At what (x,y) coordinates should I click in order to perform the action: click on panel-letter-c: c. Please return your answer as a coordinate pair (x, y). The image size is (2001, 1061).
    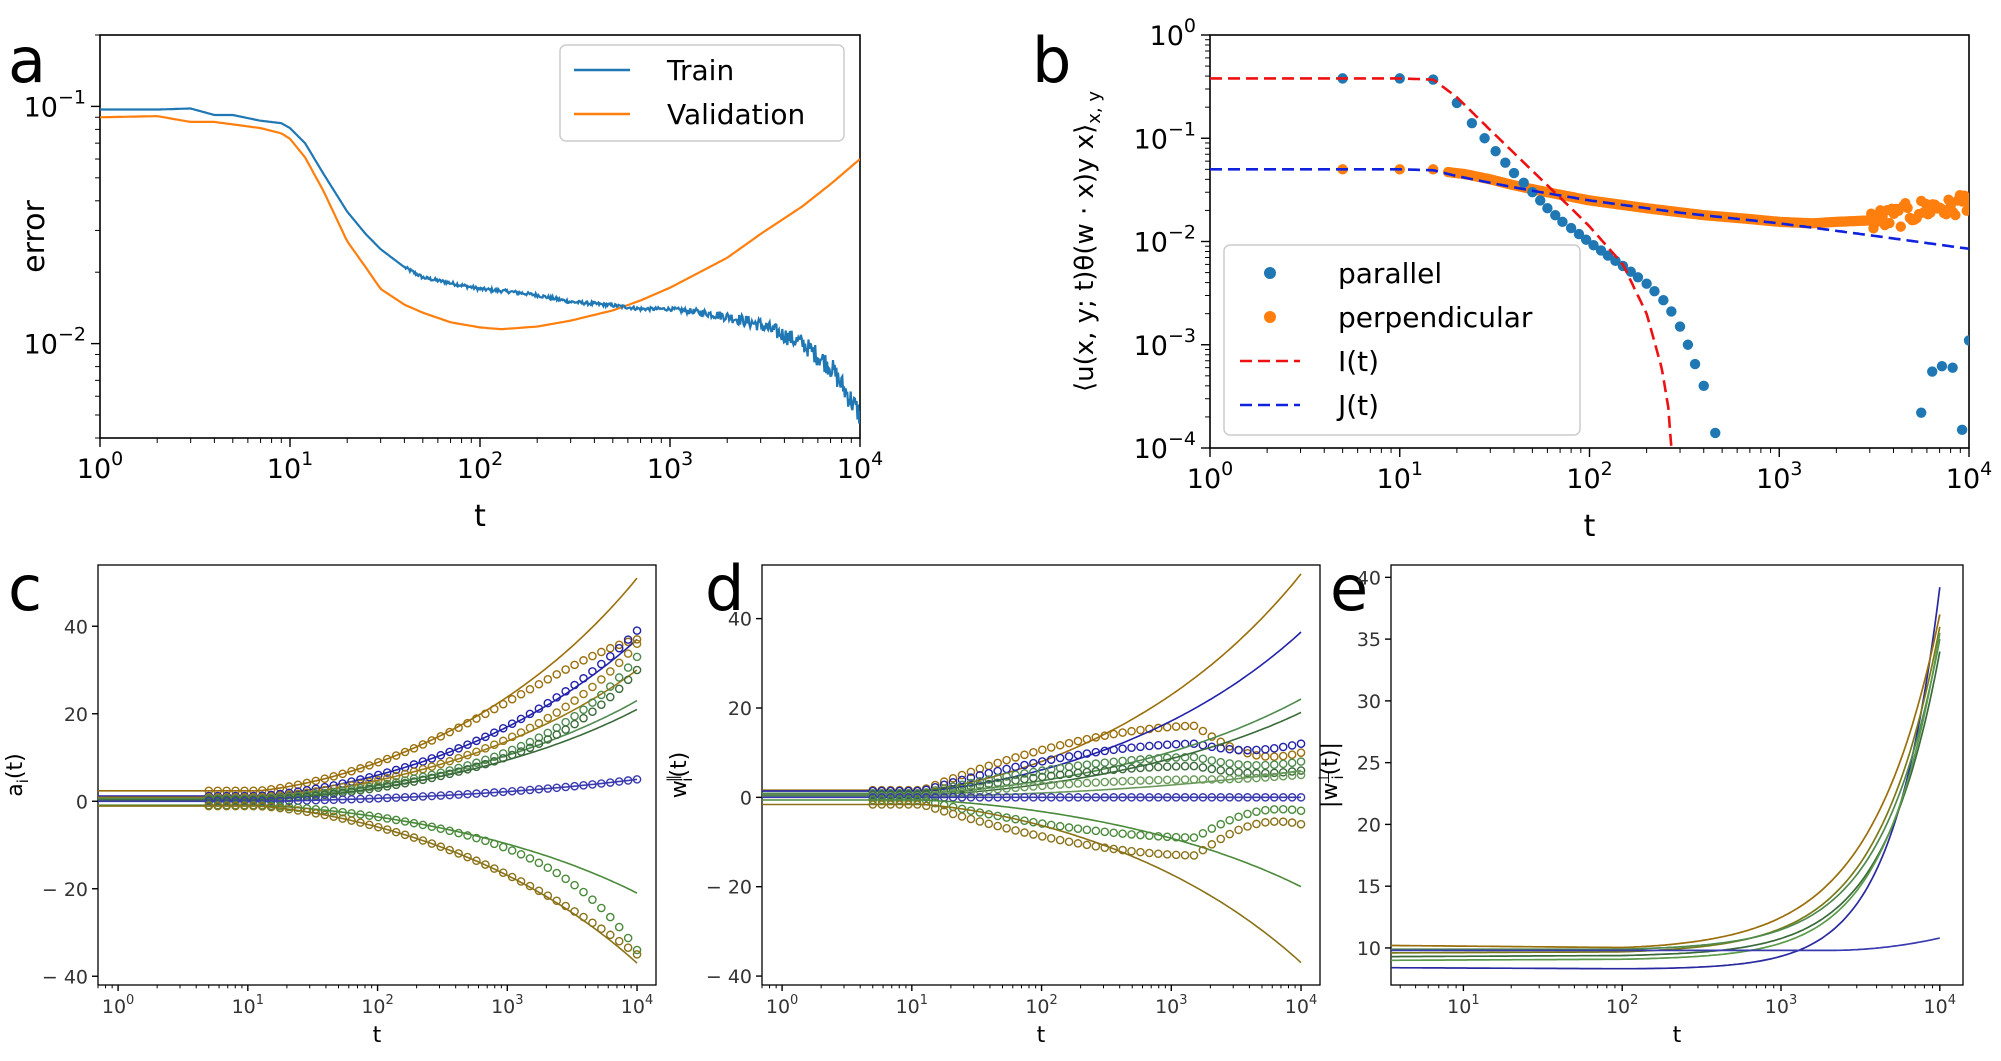
    Looking at the image, I should click on (25, 588).